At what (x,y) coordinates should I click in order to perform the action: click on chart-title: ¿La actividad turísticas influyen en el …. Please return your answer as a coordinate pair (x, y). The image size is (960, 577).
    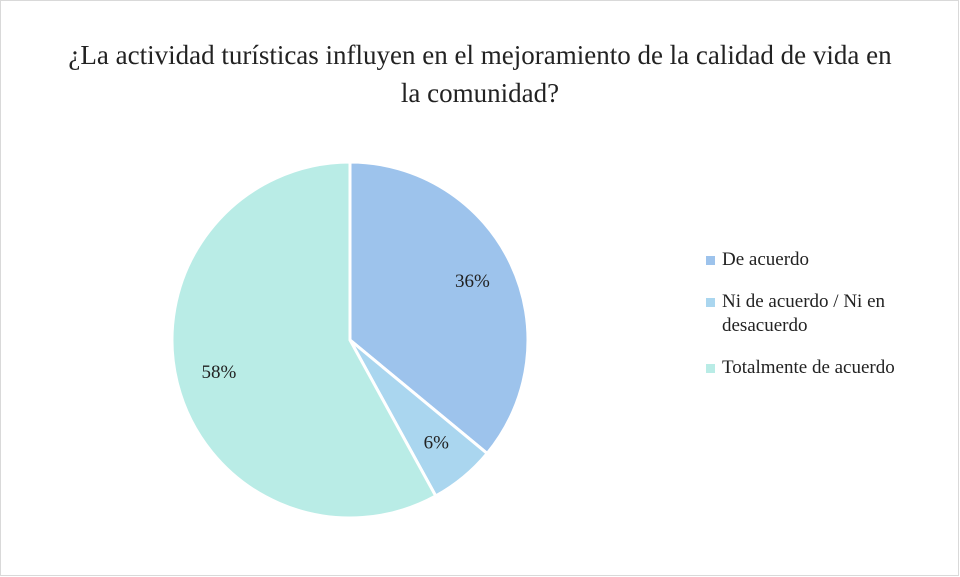
    Looking at the image, I should click on (480, 74).